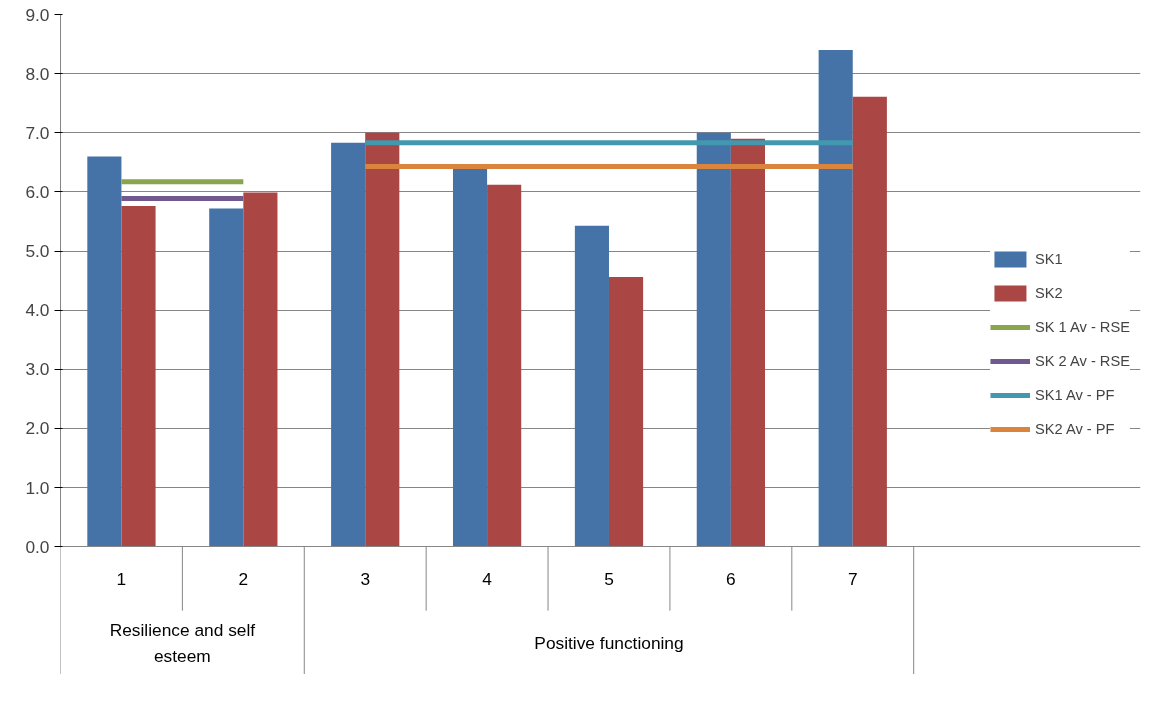 This screenshot has height=702, width=1157. Describe the element at coordinates (609, 578) in the screenshot. I see `x-tick-label: 5` at that location.